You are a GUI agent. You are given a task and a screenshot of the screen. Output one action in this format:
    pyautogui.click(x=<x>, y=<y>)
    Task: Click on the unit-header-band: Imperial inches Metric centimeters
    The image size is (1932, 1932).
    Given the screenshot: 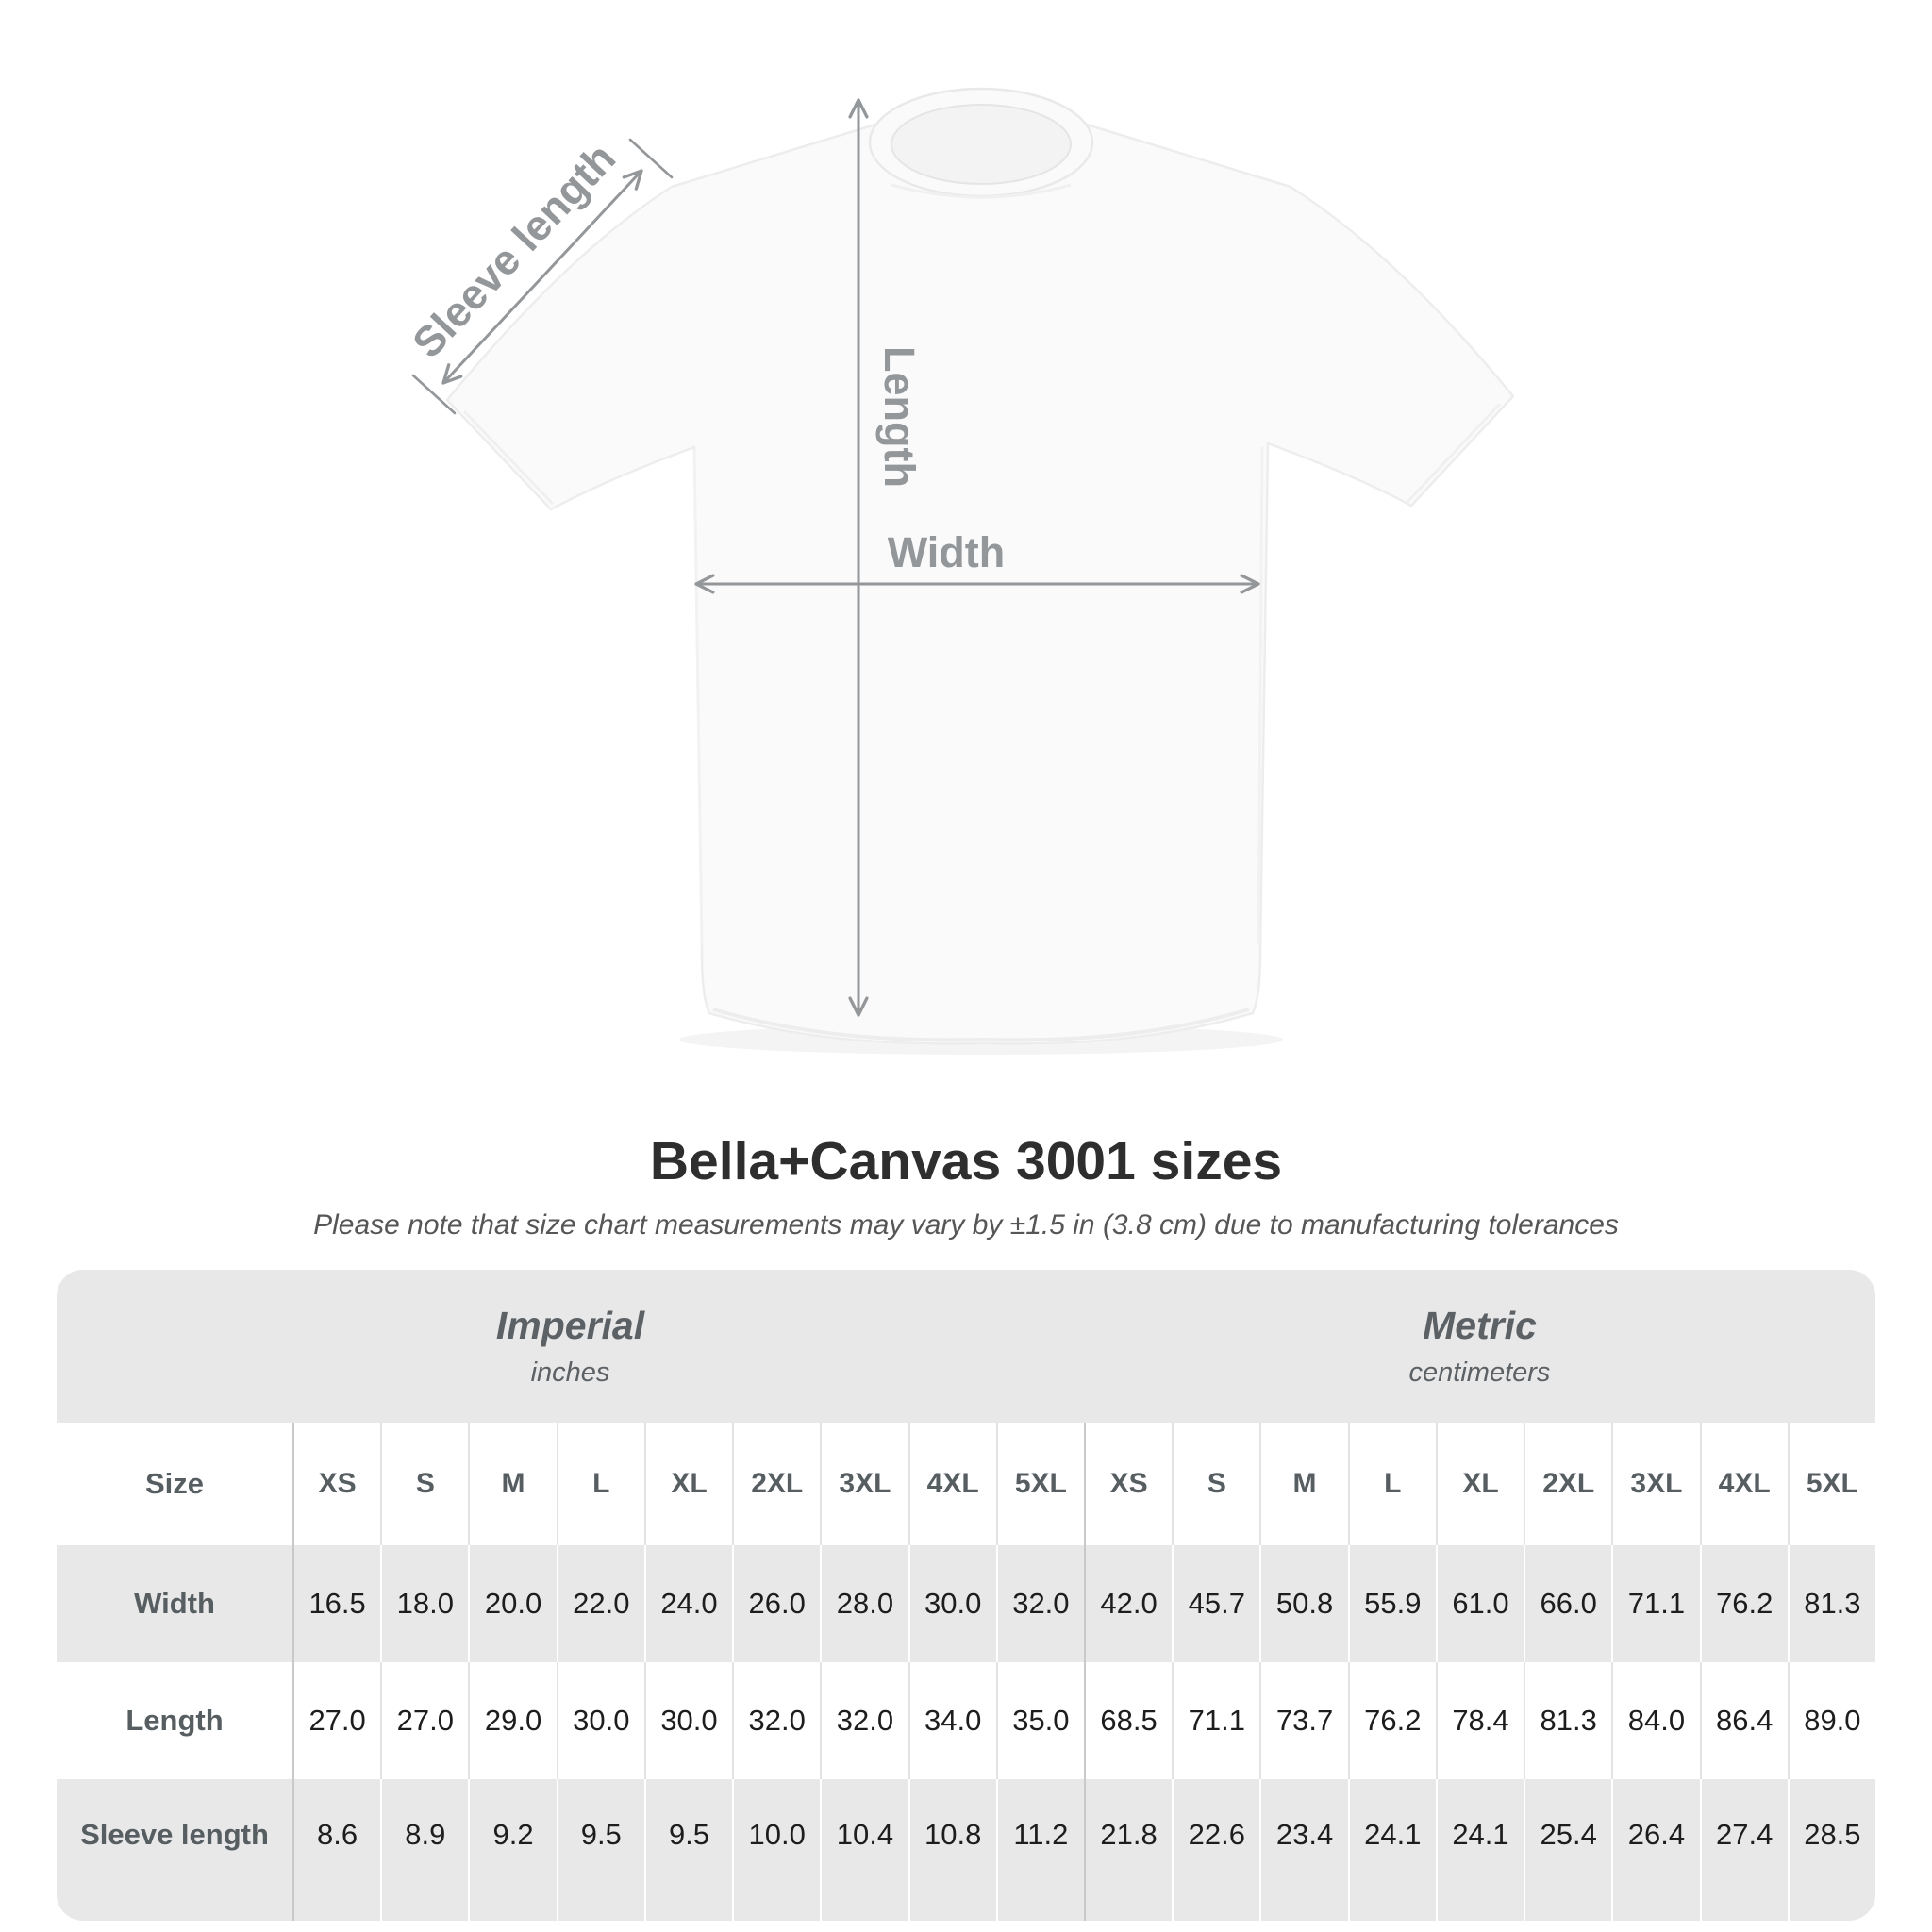 What is the action you would take?
    pyautogui.click(x=966, y=1346)
    